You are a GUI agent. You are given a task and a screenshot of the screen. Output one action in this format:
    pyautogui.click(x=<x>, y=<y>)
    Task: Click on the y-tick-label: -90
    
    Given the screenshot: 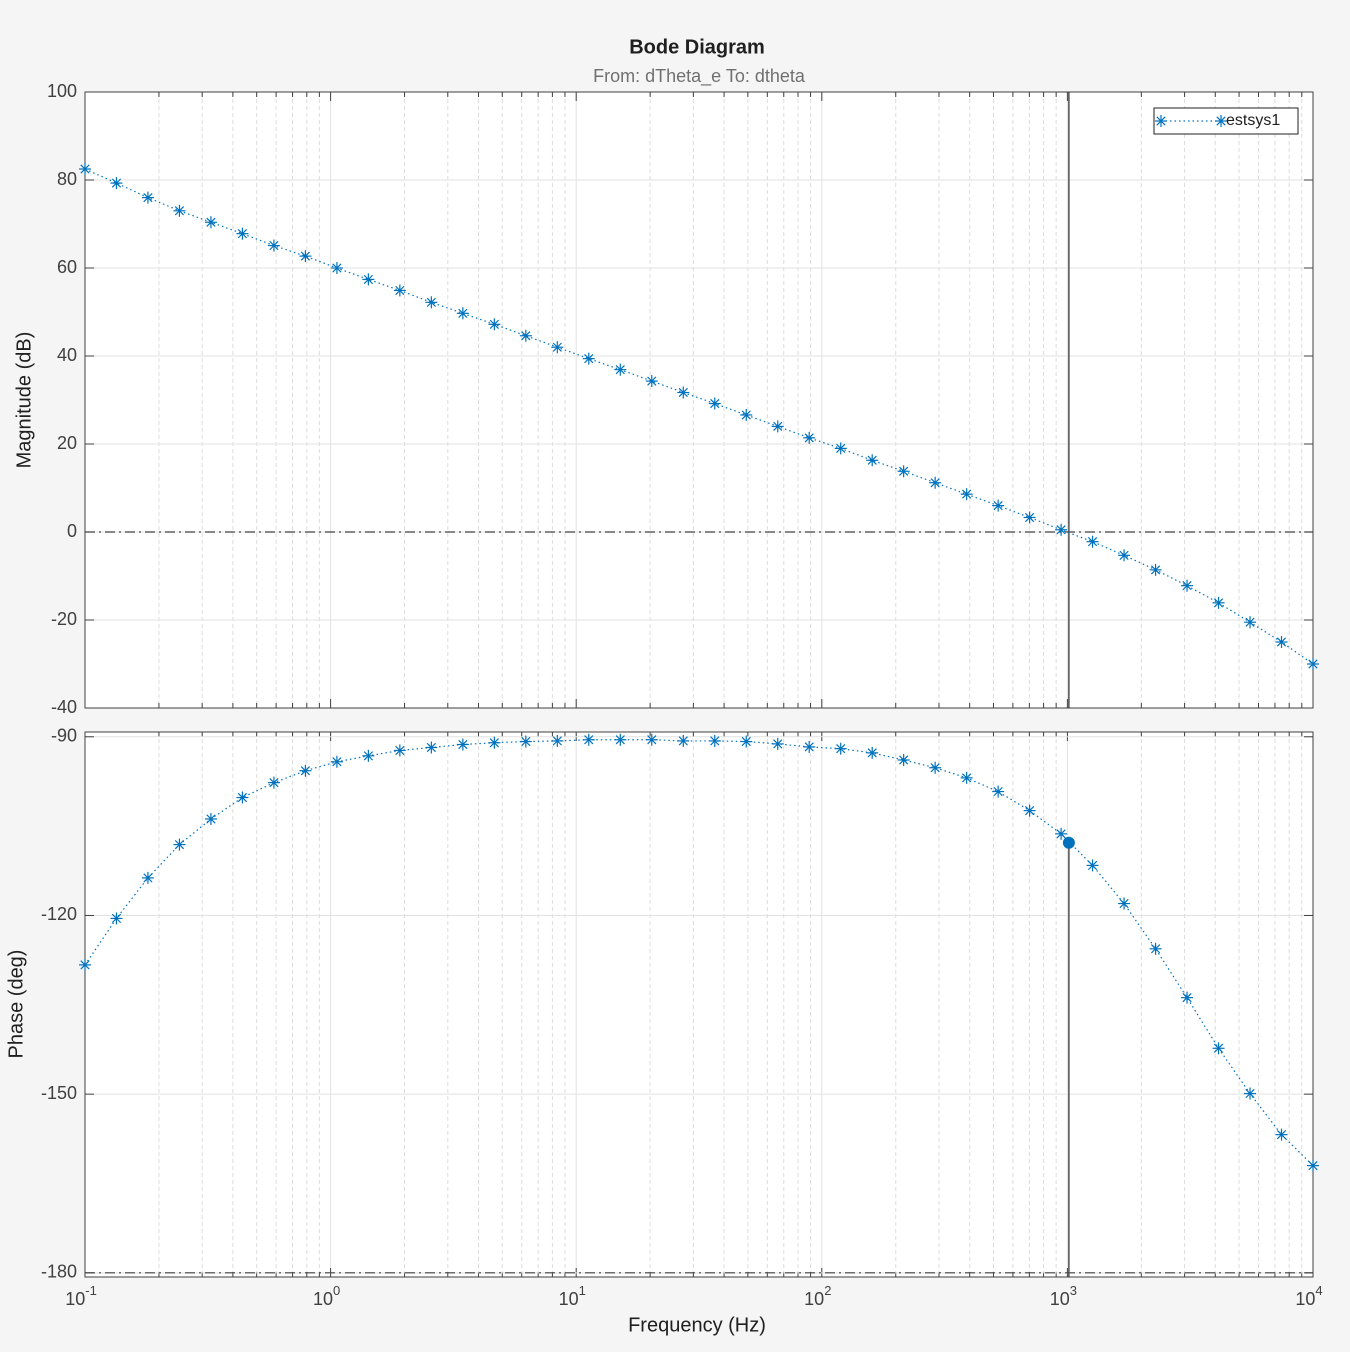 What is the action you would take?
    pyautogui.click(x=64, y=736)
    